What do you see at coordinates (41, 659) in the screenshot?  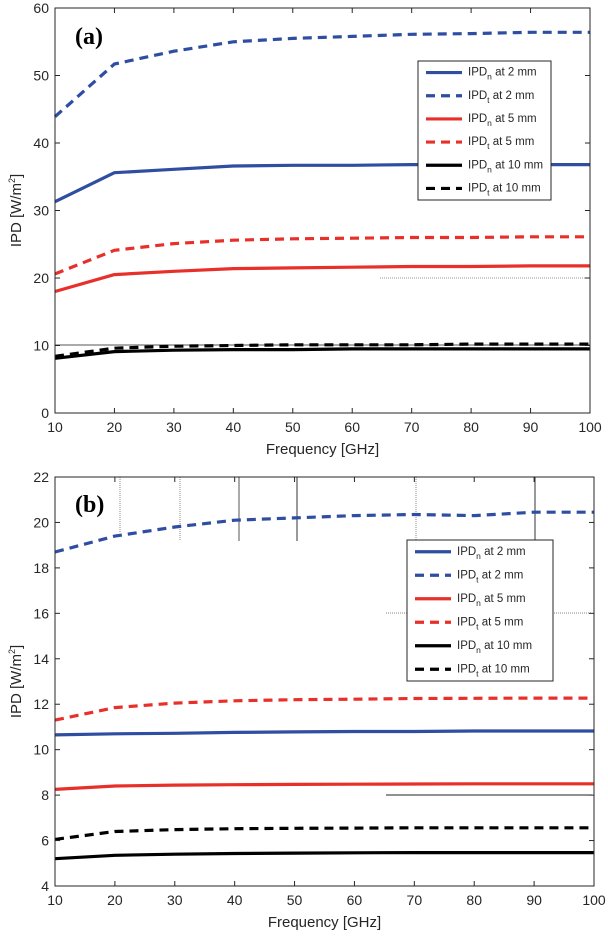 I see `y-tick-label: 14` at bounding box center [41, 659].